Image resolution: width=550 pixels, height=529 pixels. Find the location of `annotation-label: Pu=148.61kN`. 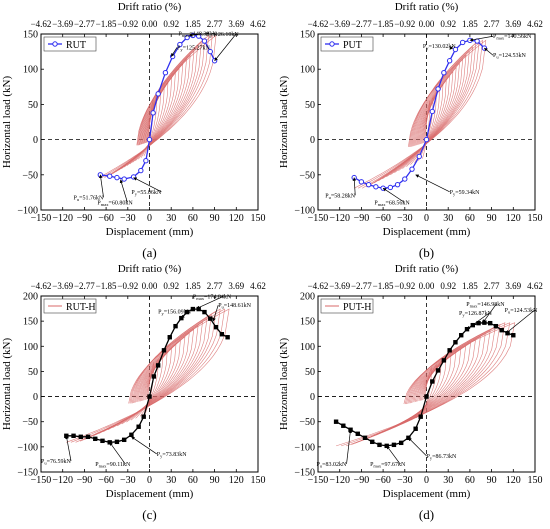

annotation-label: Pu=148.61kN is located at coordinates (234, 306).